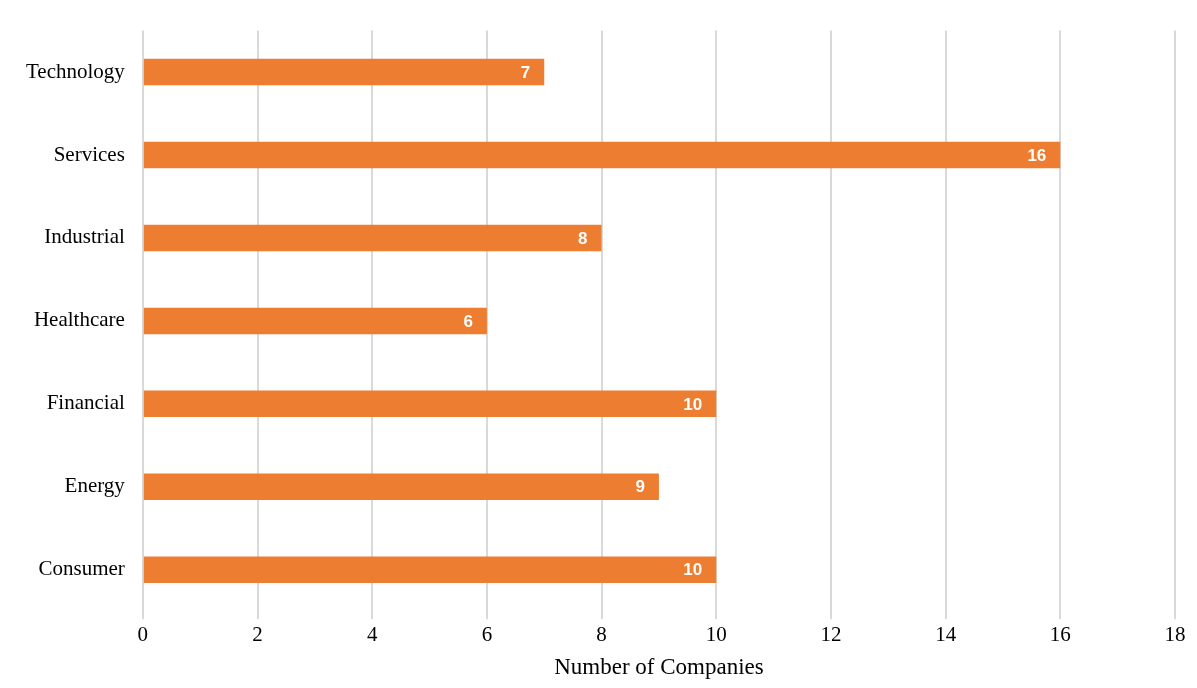 This screenshot has width=1197, height=688. Describe the element at coordinates (81, 568) in the screenshot. I see `y-tick-label: Consumer` at that location.